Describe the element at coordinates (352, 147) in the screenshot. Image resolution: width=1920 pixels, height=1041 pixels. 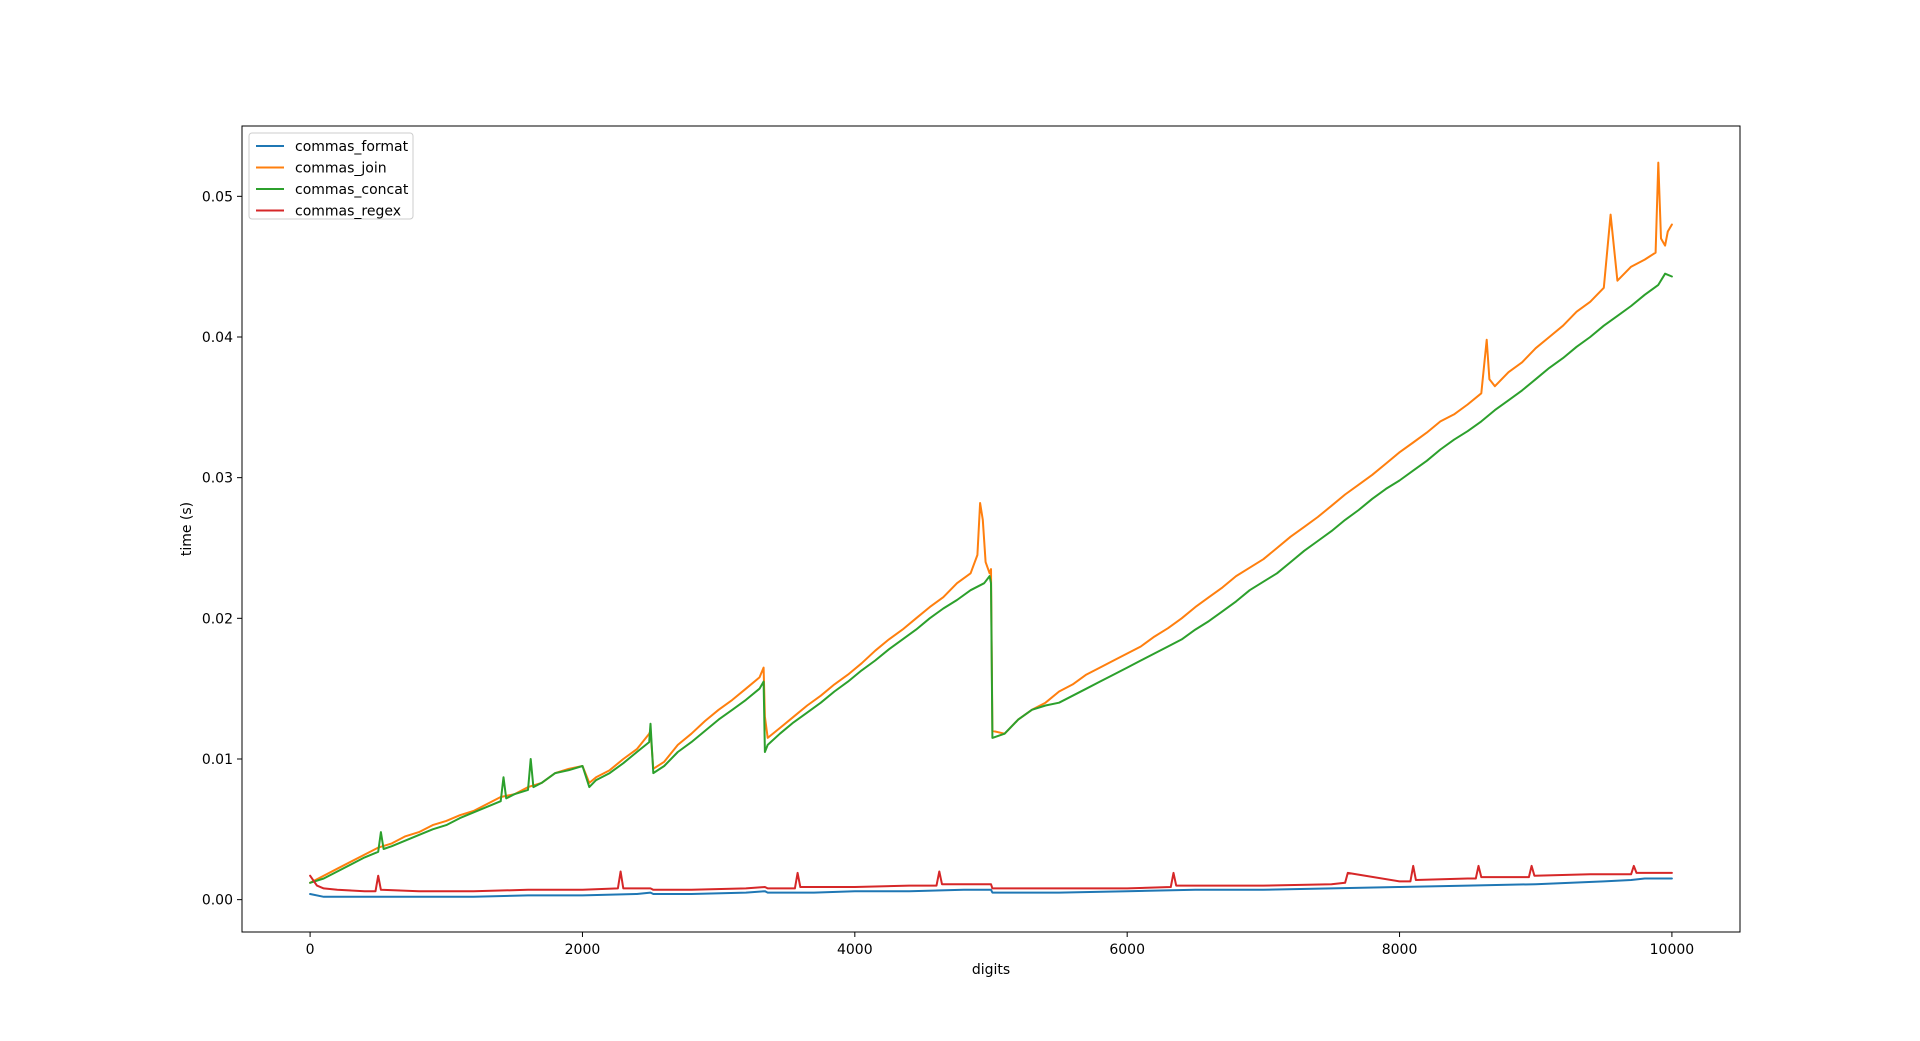
I see `legend-label-commas-format: commas_format` at that location.